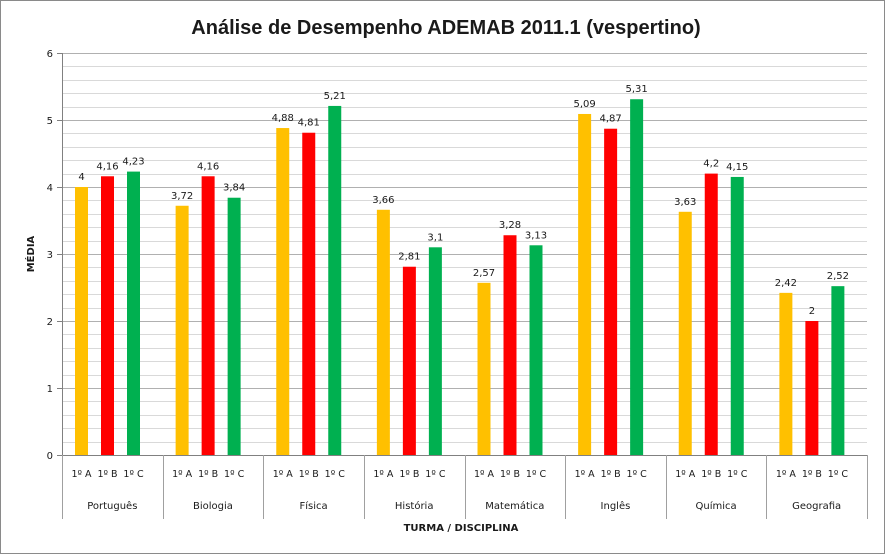 The height and width of the screenshot is (554, 885). I want to click on y-tick-label: 1, so click(50, 389).